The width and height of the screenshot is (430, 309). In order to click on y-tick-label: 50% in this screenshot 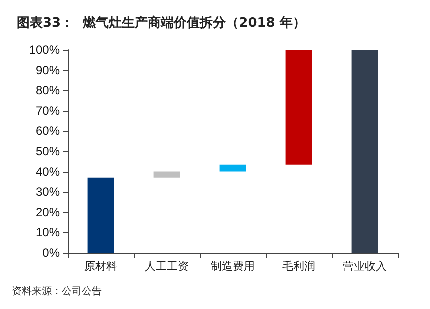, I will do `click(48, 151)`.